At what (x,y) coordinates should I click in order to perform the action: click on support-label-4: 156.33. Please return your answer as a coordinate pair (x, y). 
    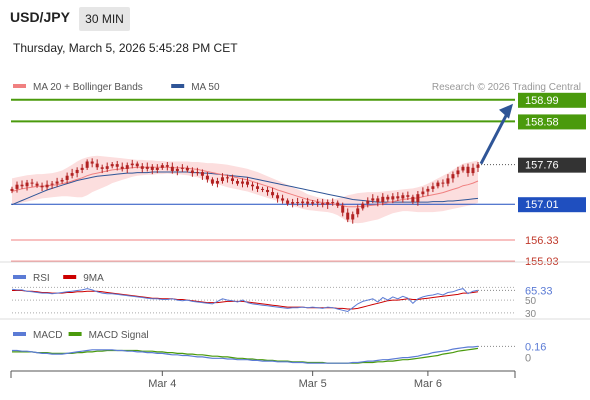
    Looking at the image, I should click on (542, 241).